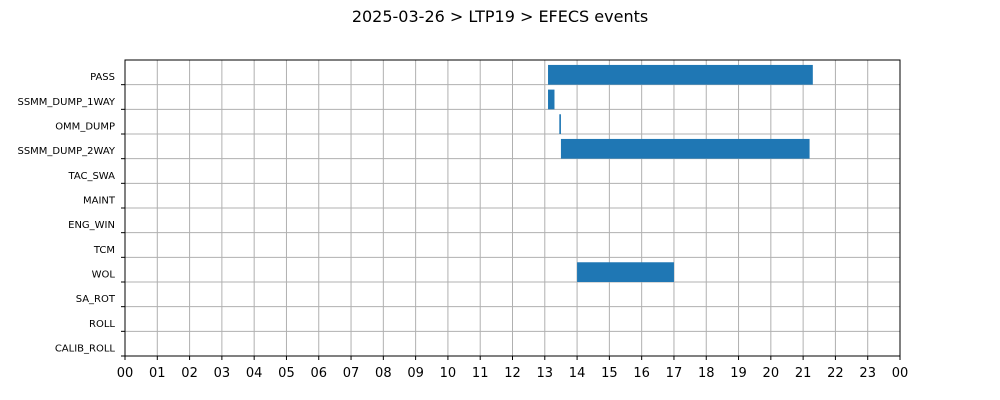  Describe the element at coordinates (835, 373) in the screenshot. I see `x-tick-label: 22` at that location.